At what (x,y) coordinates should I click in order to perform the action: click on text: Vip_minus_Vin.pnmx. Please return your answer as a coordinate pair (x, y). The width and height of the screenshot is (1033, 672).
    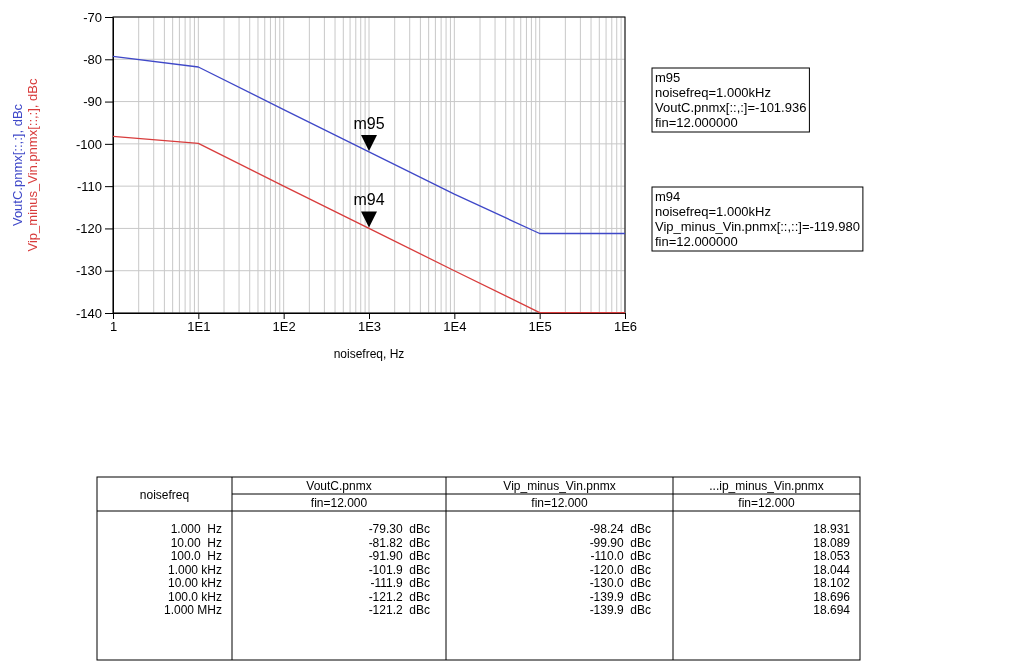
    Looking at the image, I should click on (559, 486).